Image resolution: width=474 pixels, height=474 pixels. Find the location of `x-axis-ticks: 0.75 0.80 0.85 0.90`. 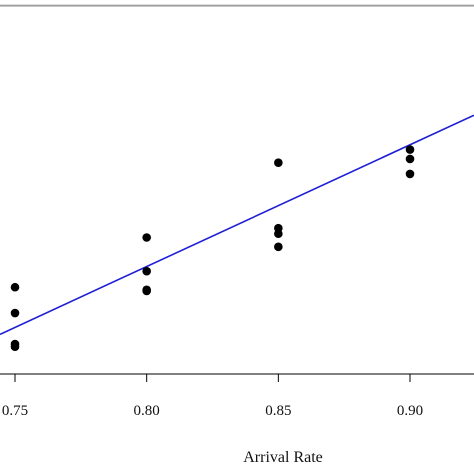

x-axis-ticks: 0.75 0.80 0.85 0.90 is located at coordinates (212, 396).